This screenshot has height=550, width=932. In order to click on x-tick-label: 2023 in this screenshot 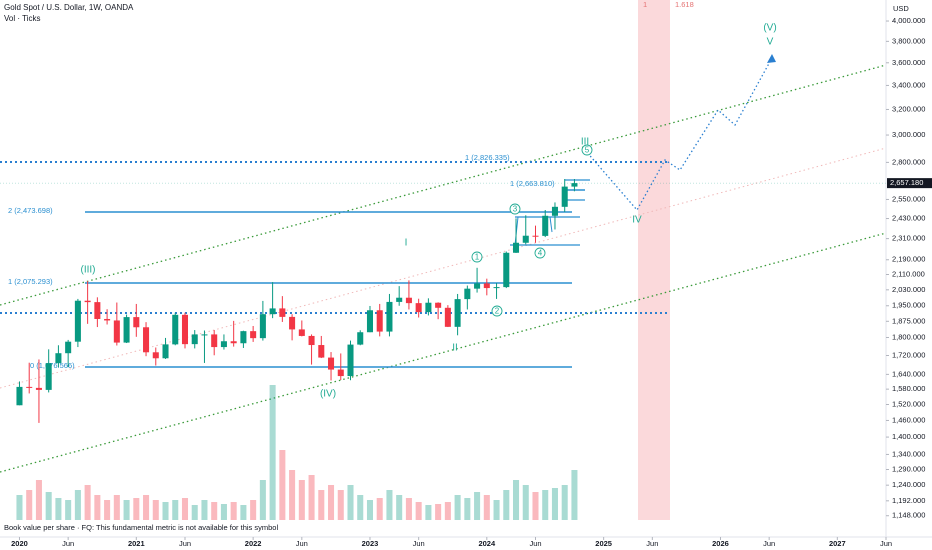, I will do `click(370, 543)`.